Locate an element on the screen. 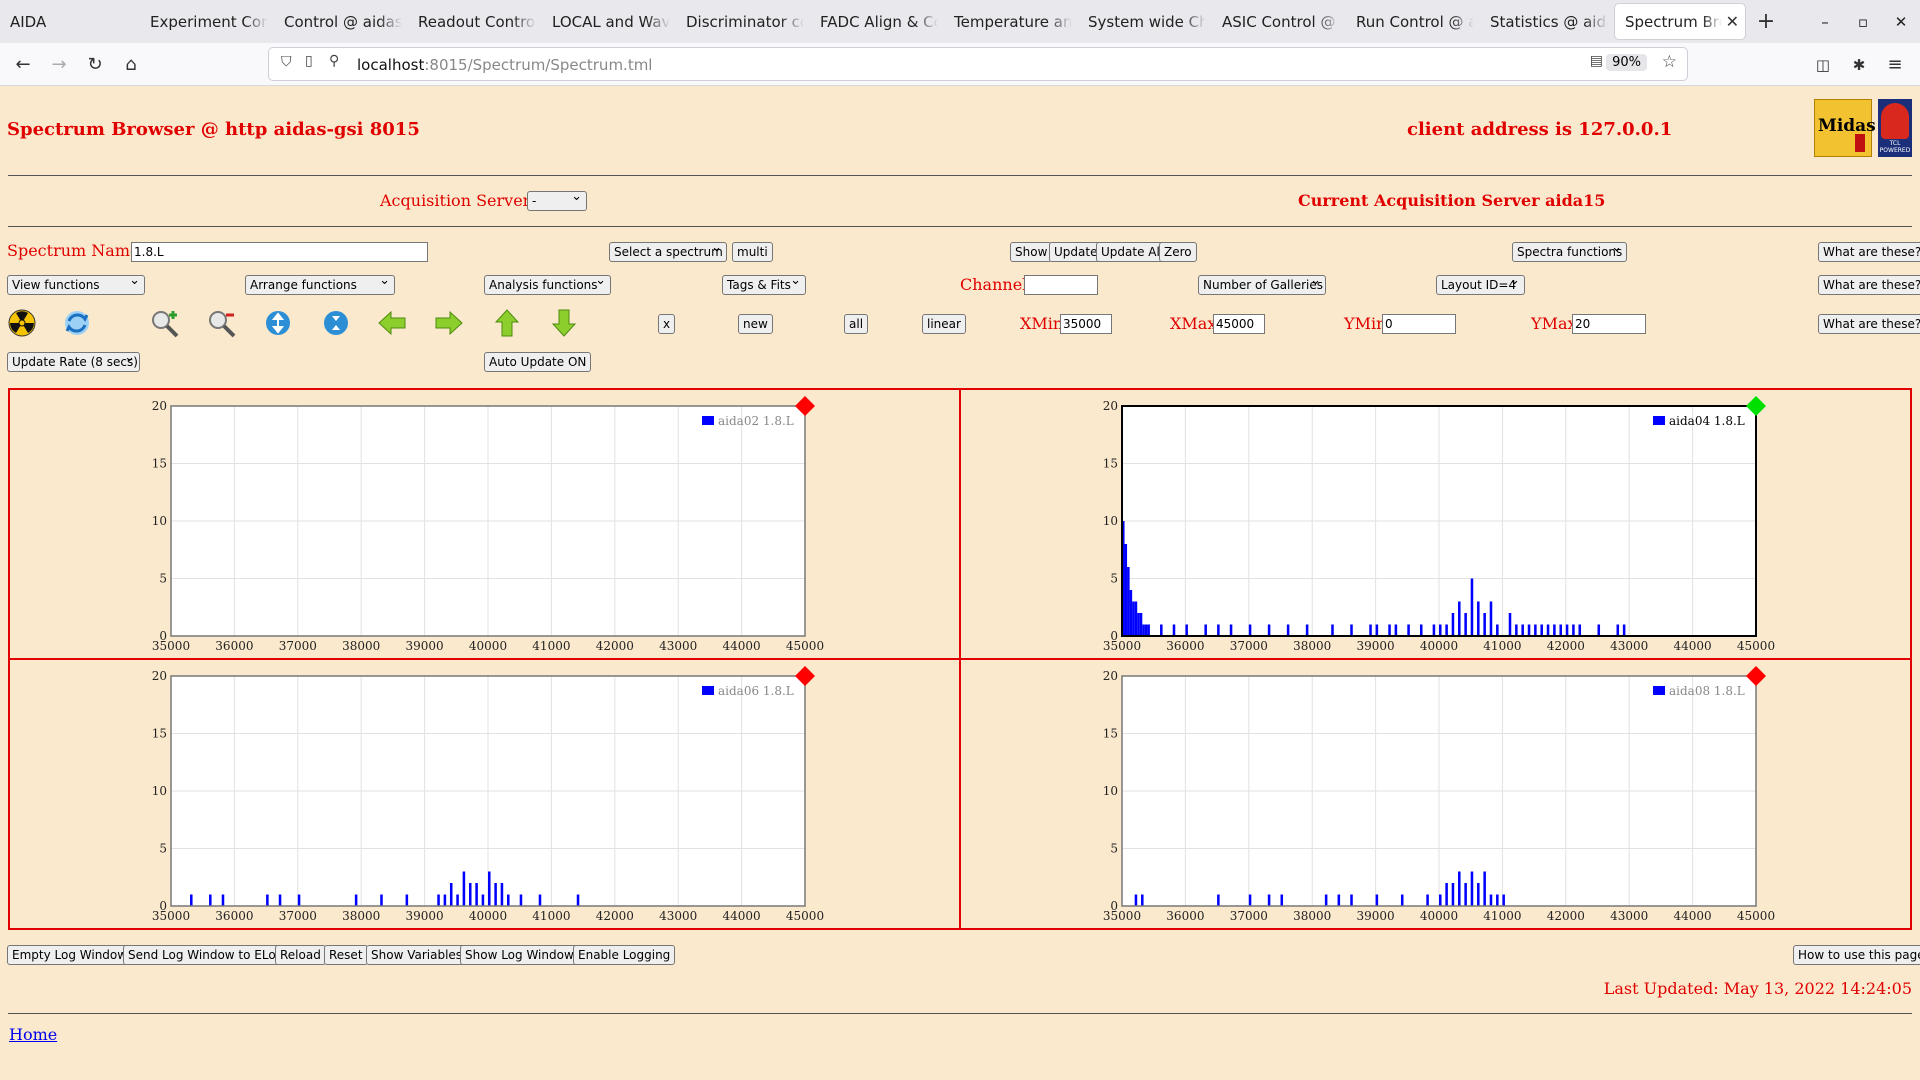  tab-asic-control: ASIC Control @ aidas is located at coordinates (1279, 21).